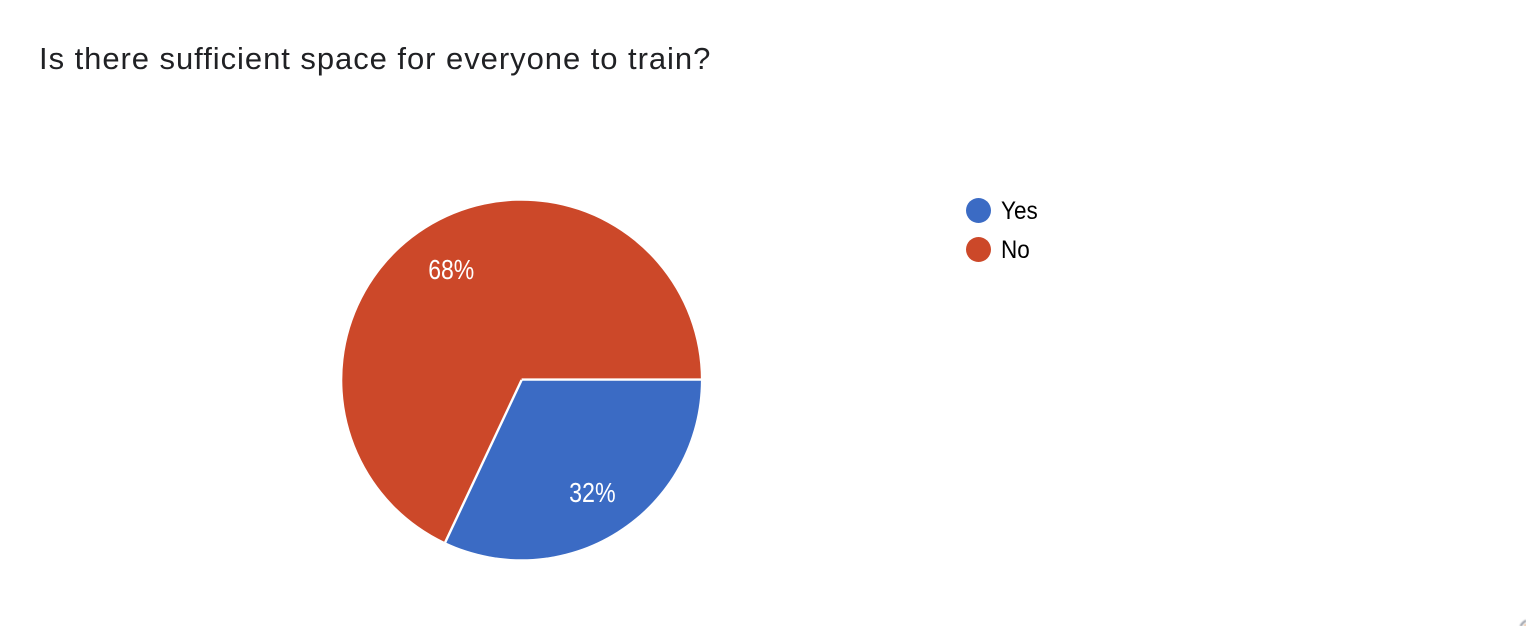 The width and height of the screenshot is (1526, 626). What do you see at coordinates (592, 492) in the screenshot?
I see `svg-text: 32%` at bounding box center [592, 492].